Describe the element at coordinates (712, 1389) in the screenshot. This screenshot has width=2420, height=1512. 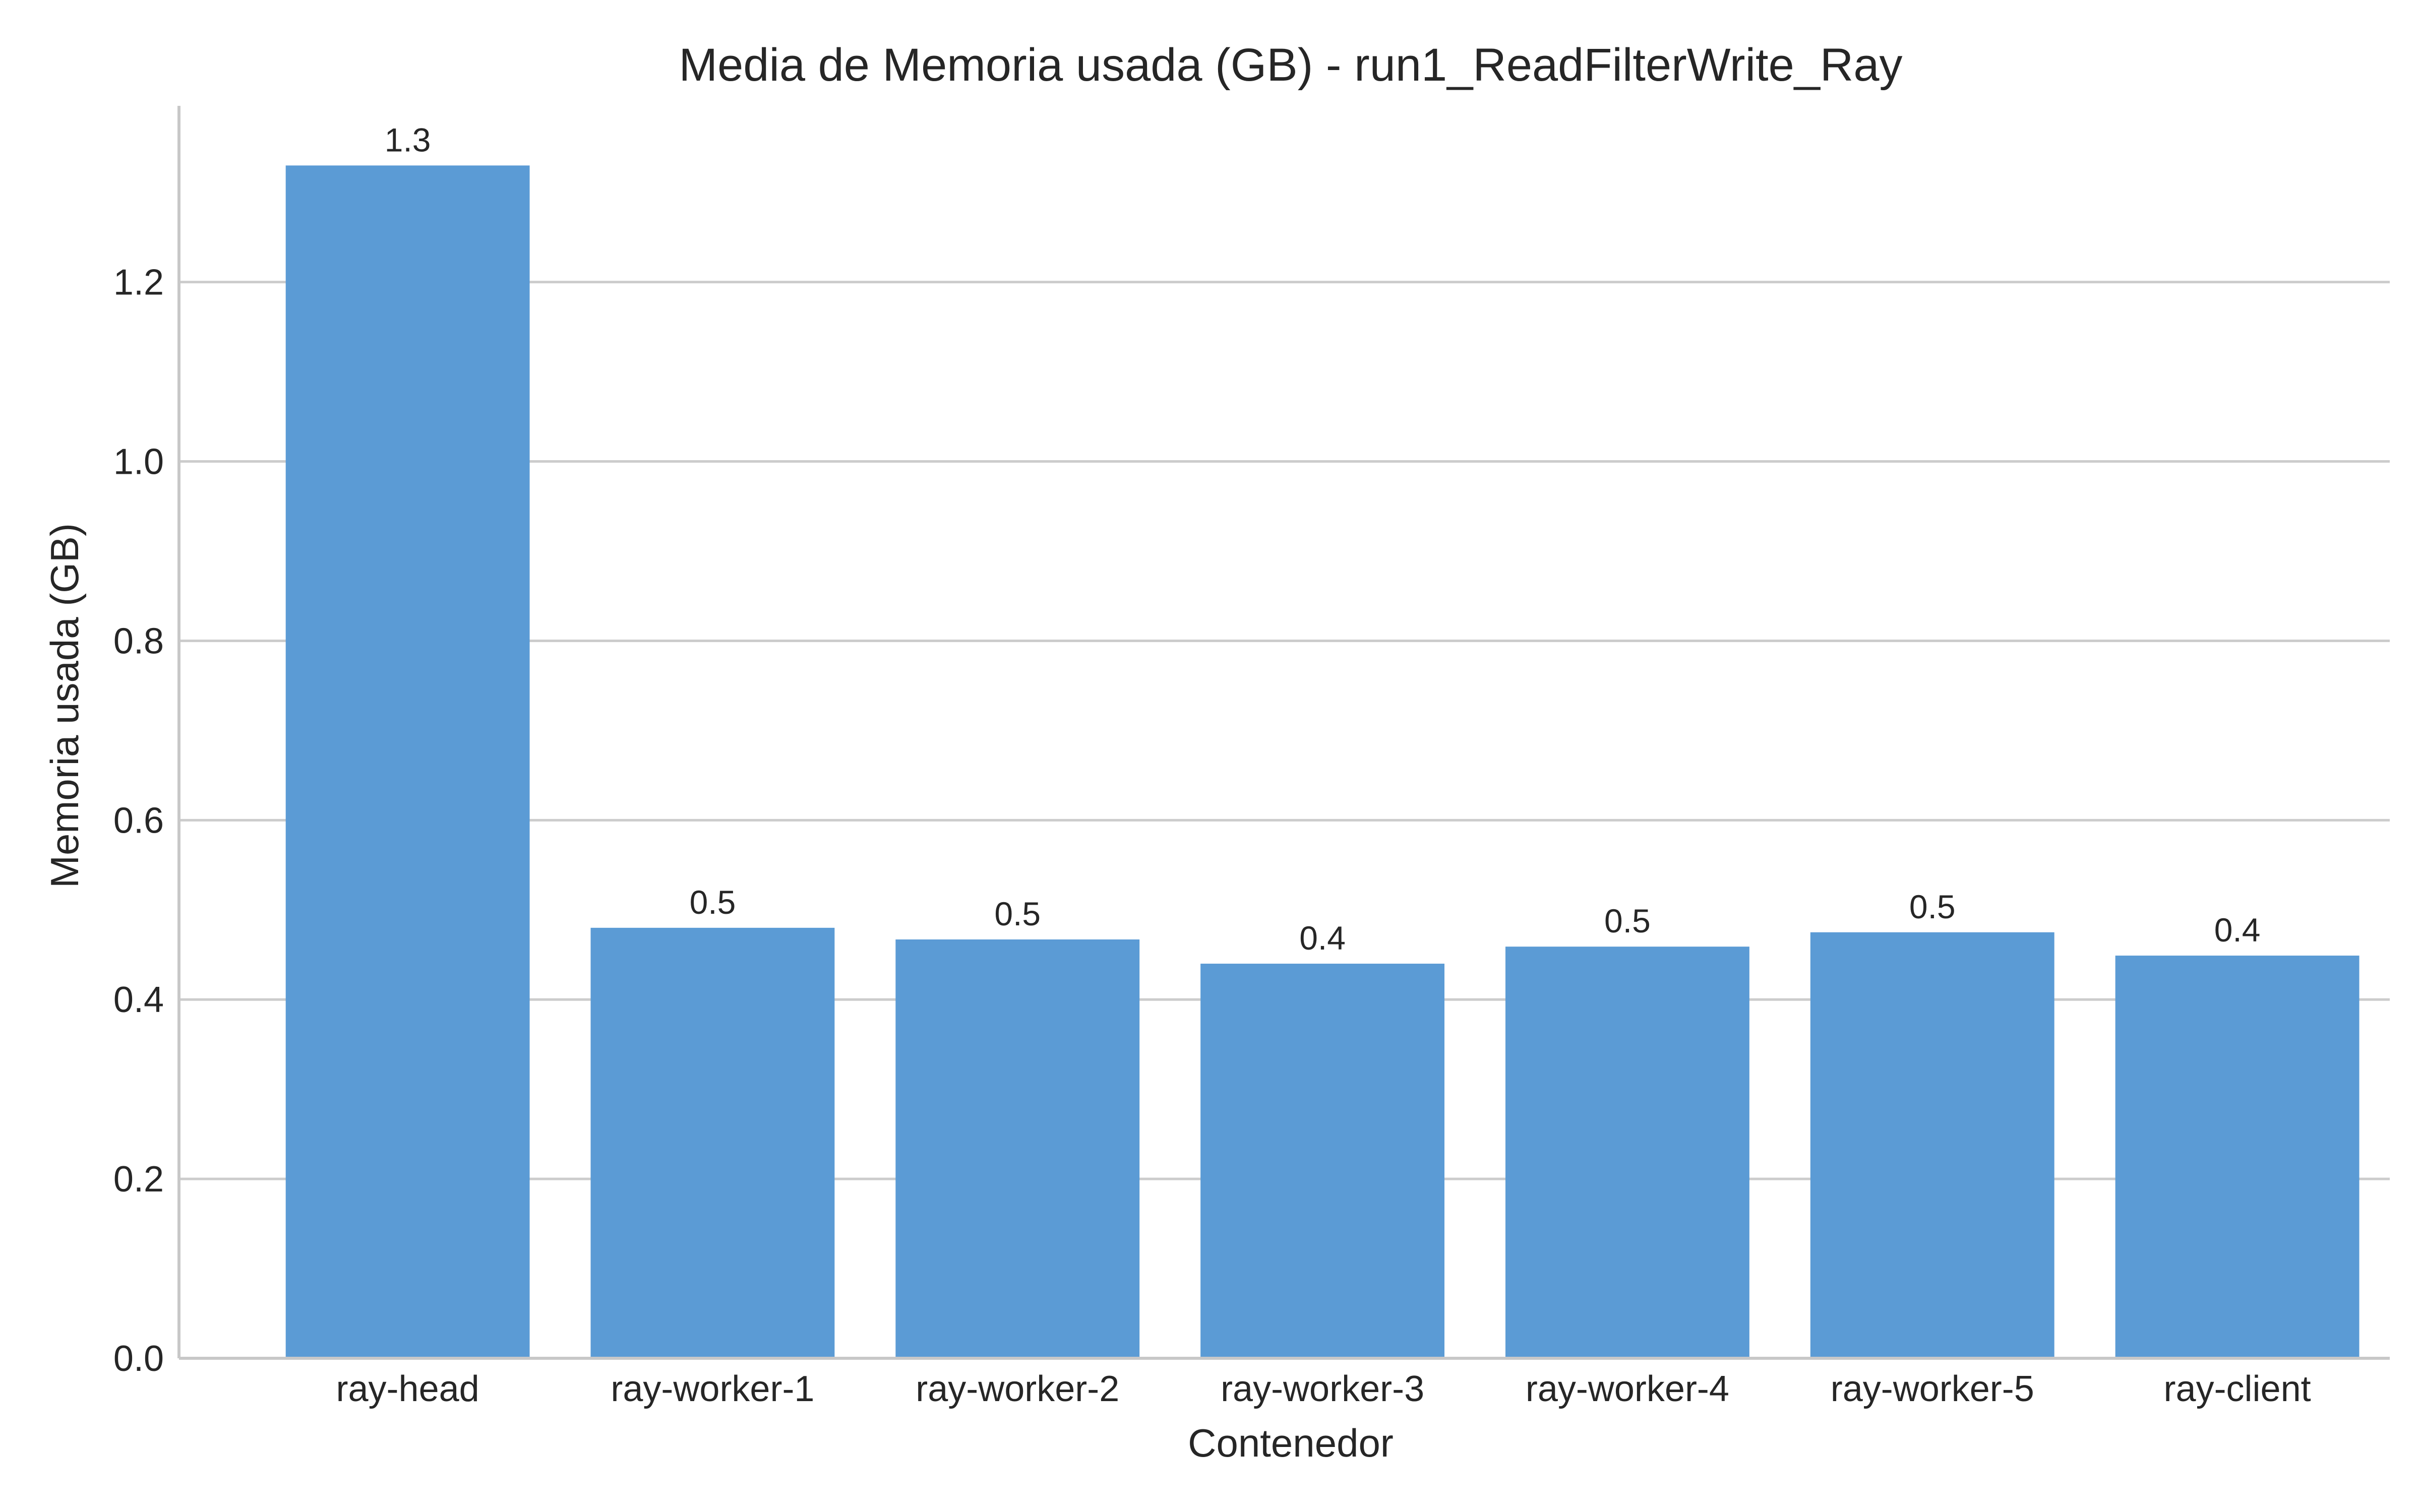
I see `x-tick-label-ray-worker-1: ray-worker-1` at that location.